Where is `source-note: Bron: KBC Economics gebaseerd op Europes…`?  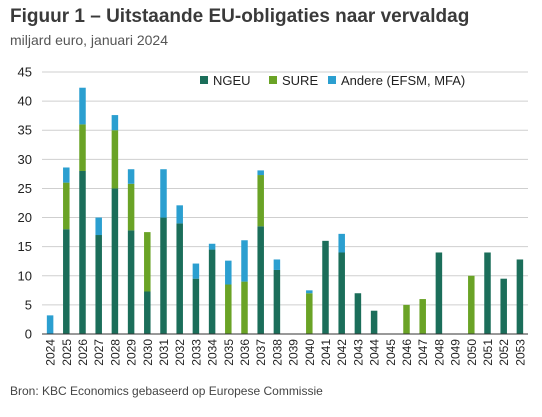
source-note: Bron: KBC Economics gebaseerd op Europes… is located at coordinates (166, 391).